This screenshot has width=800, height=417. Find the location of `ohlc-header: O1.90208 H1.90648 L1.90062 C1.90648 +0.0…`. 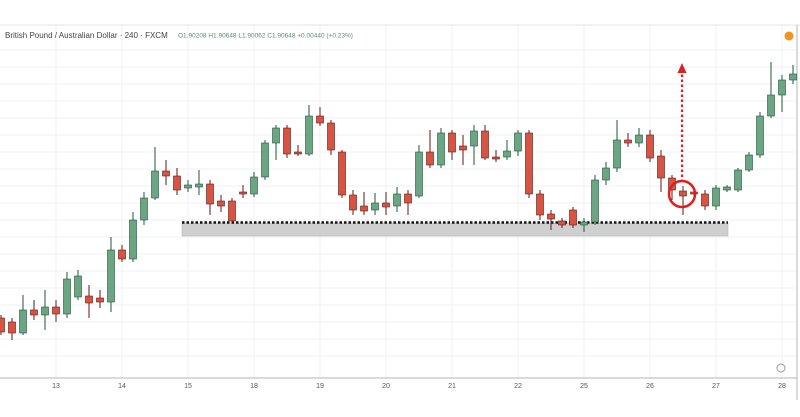

ohlc-header: O1.90208 H1.90648 L1.90062 C1.90648 +0.0… is located at coordinates (265, 36).